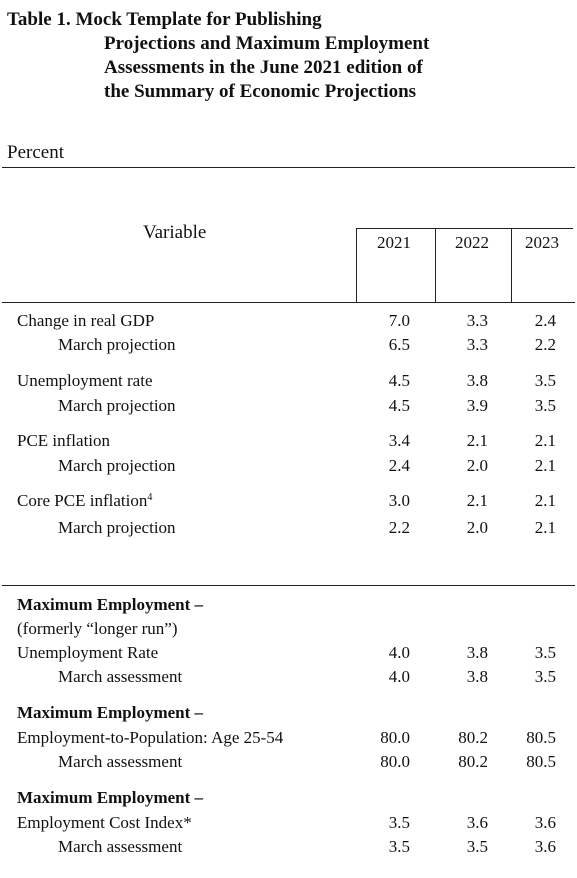 The height and width of the screenshot is (878, 577). Describe the element at coordinates (97, 628) in the screenshot. I see `section-subheading: (formerly “longer run”)` at that location.